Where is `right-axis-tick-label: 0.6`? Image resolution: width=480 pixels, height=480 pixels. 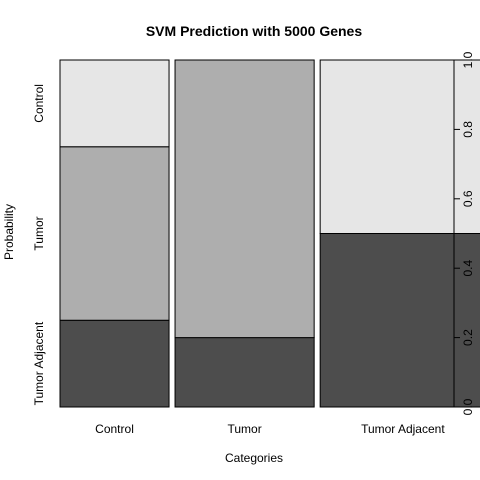
right-axis-tick-label: 0.6 is located at coordinates (468, 198).